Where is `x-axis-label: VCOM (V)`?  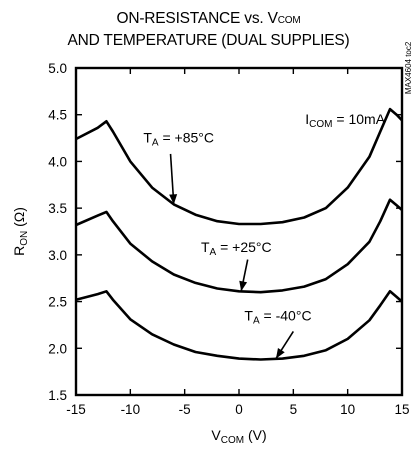 x-axis-label: VCOM (V) is located at coordinates (238, 436).